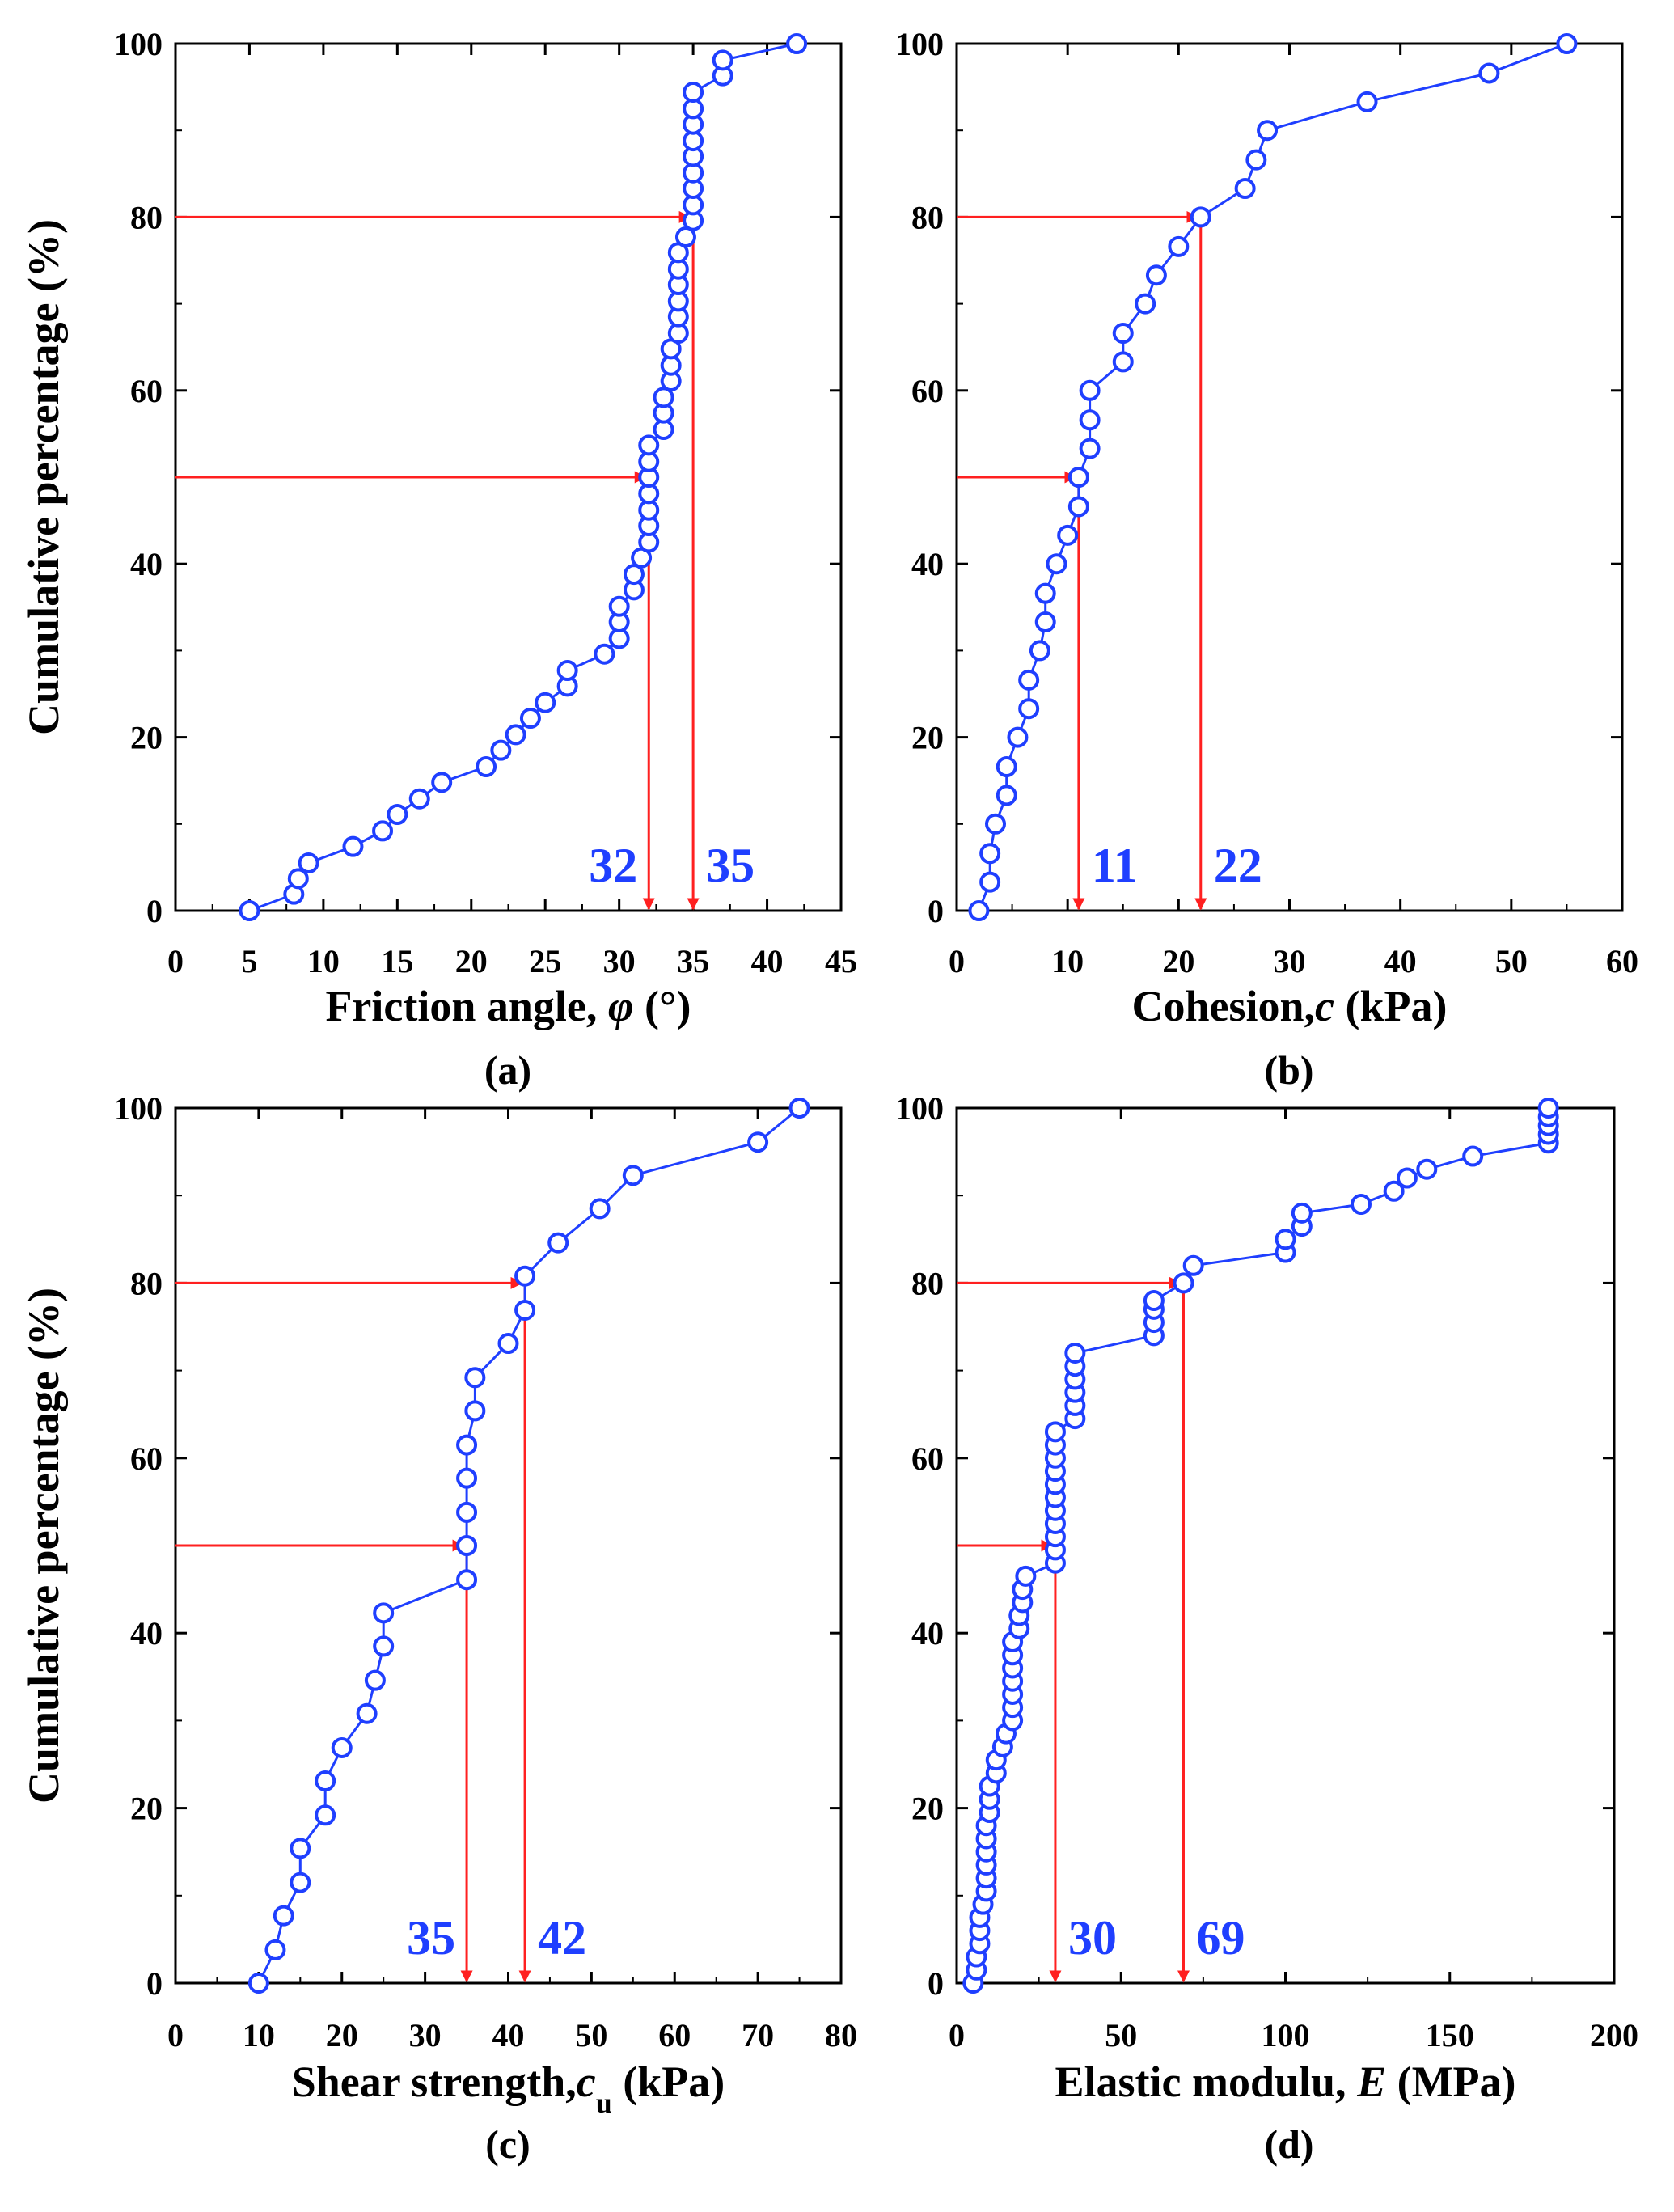  I want to click on x-axis-title-prefix: Elastic modulu,, so click(1206, 2082).